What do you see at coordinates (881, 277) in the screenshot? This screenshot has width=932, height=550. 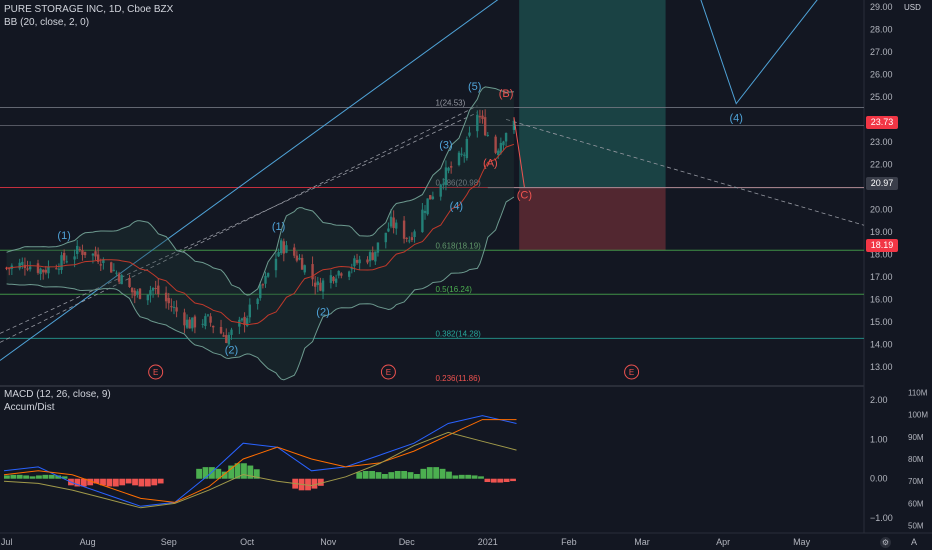 I see `price-tick: 17.00` at bounding box center [881, 277].